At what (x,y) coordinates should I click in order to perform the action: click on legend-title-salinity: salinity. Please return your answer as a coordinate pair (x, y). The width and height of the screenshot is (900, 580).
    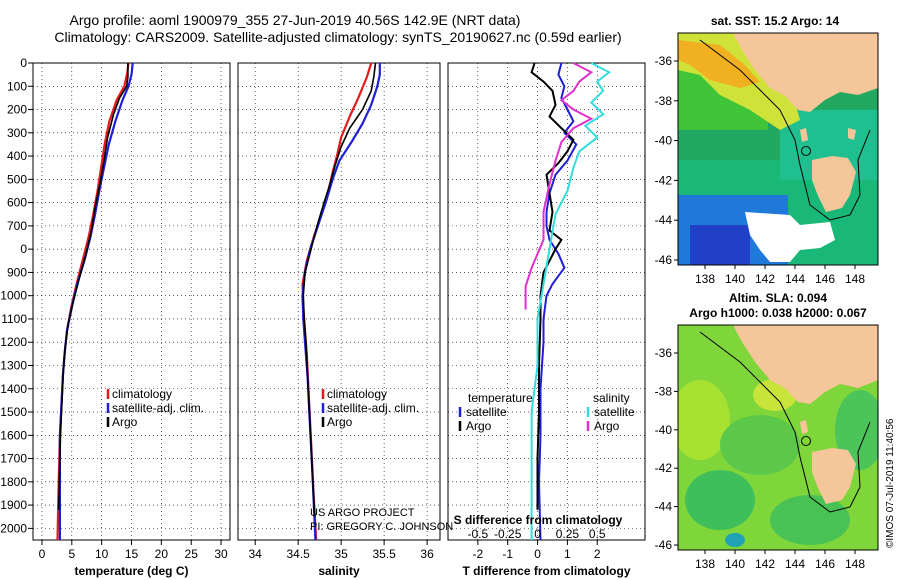
    Looking at the image, I should click on (611, 398).